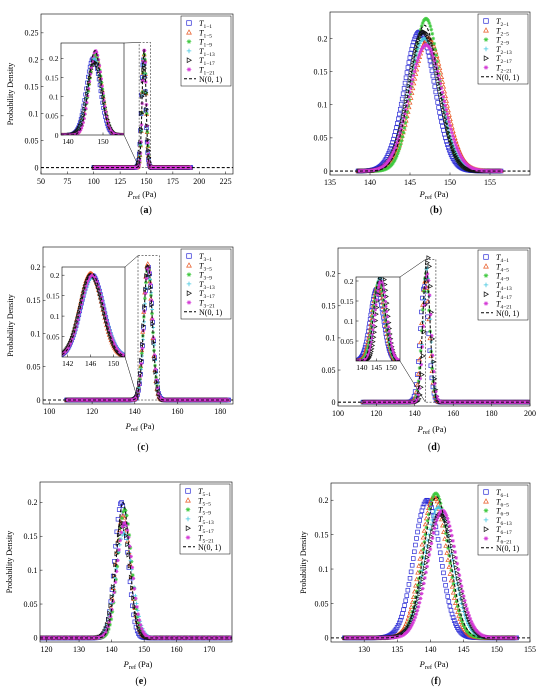 The width and height of the screenshot is (550, 700). What do you see at coordinates (146, 181) in the screenshot?
I see `x-tick-label: 150` at bounding box center [146, 181].